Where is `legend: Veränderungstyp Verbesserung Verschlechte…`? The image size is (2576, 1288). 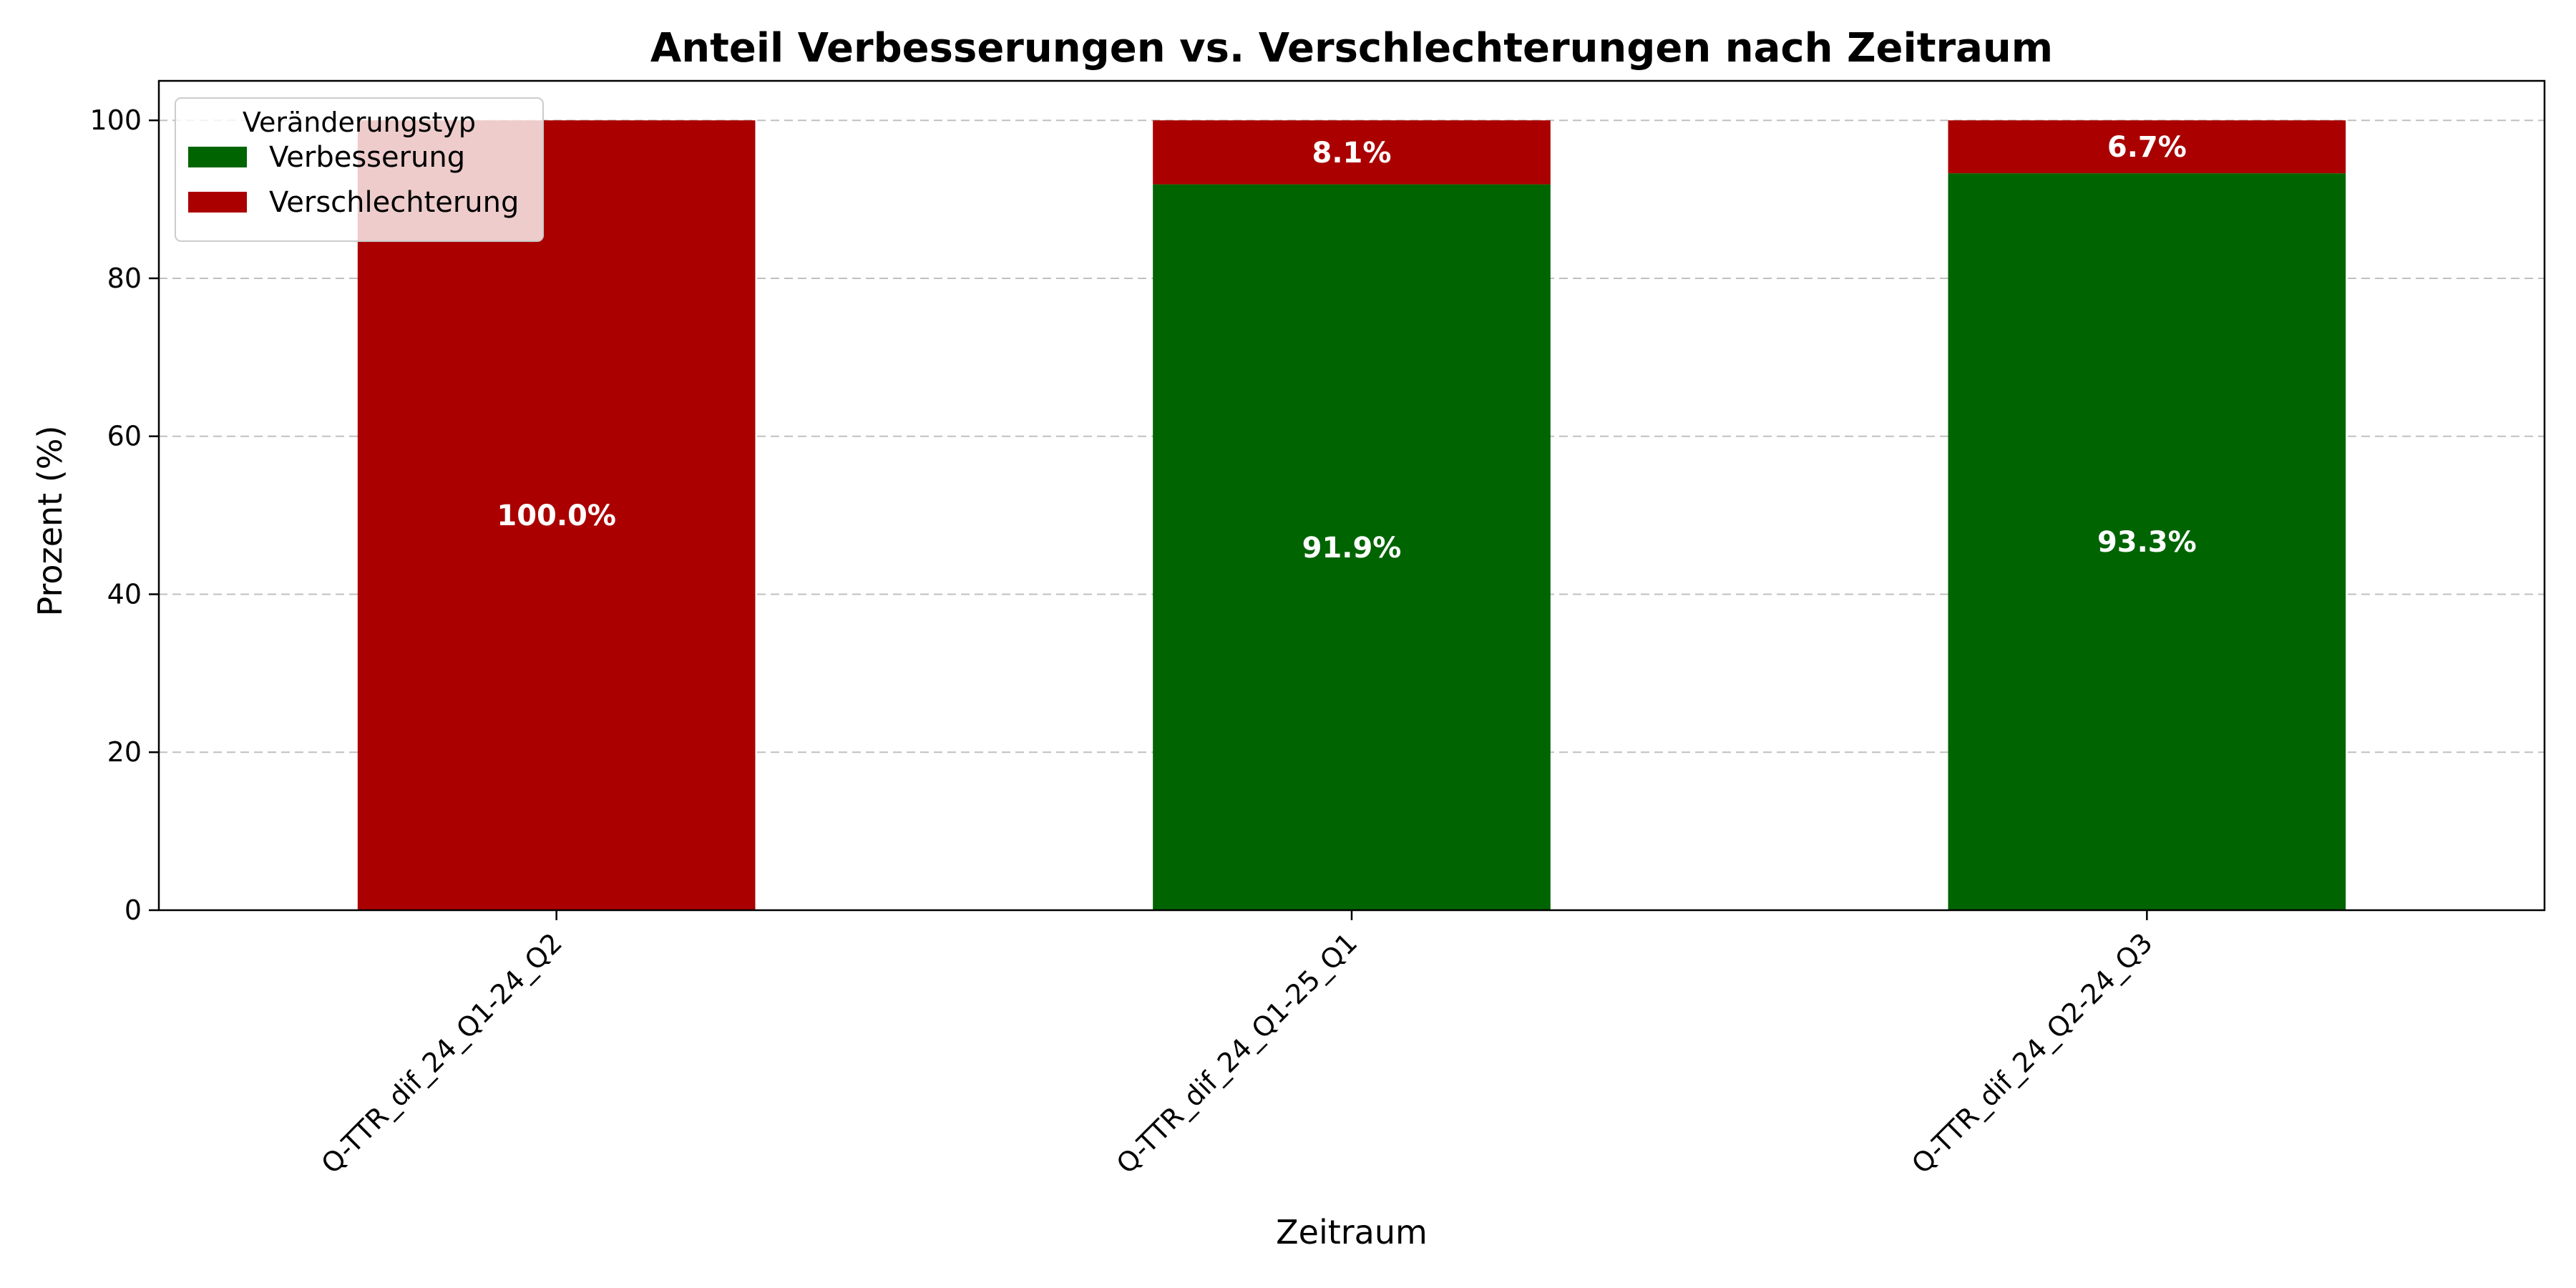 legend: Veränderungstyp Verbesserung Verschlechte… is located at coordinates (359, 169).